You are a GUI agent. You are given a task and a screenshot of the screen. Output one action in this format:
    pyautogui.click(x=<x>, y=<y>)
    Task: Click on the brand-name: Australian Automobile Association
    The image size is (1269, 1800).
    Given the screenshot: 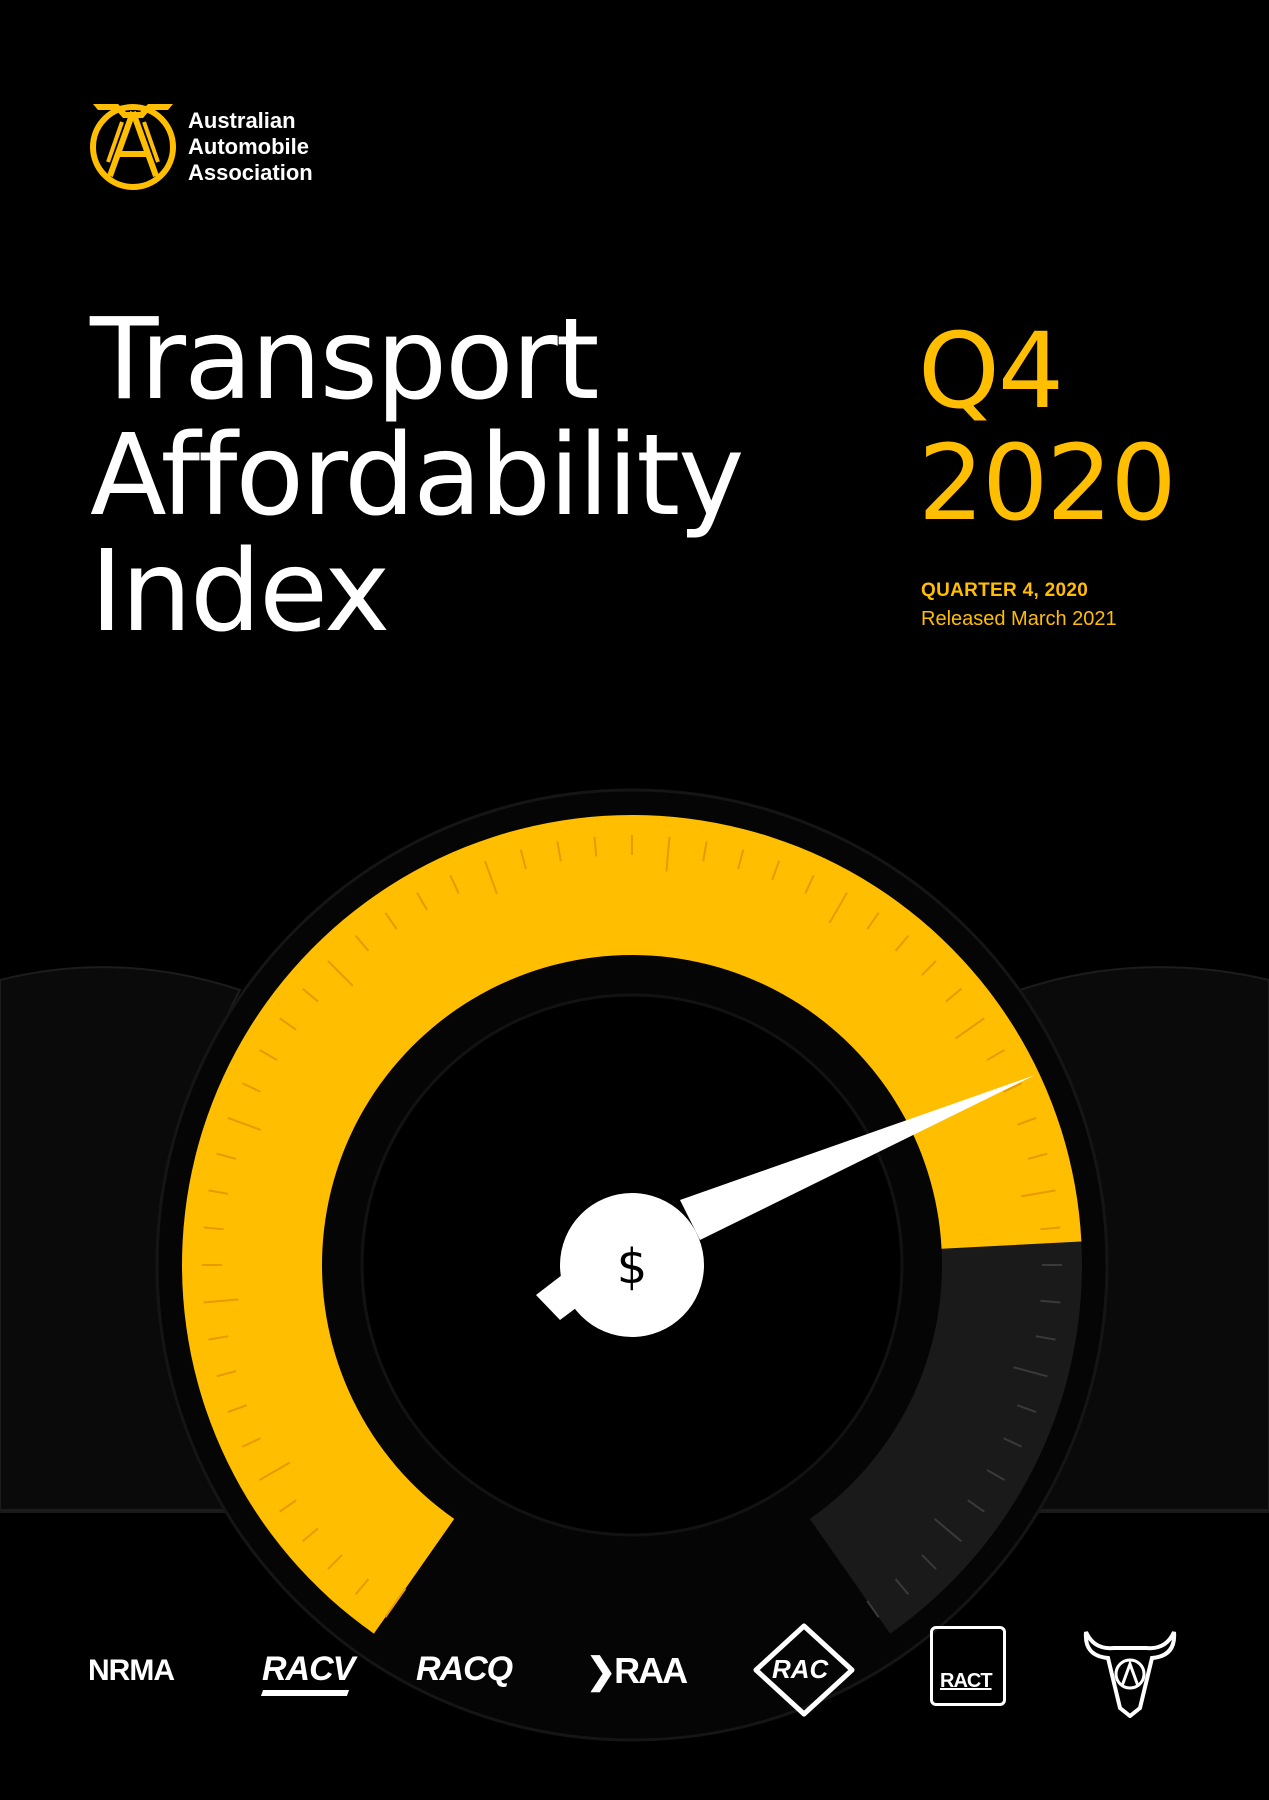 What is the action you would take?
    pyautogui.click(x=250, y=147)
    